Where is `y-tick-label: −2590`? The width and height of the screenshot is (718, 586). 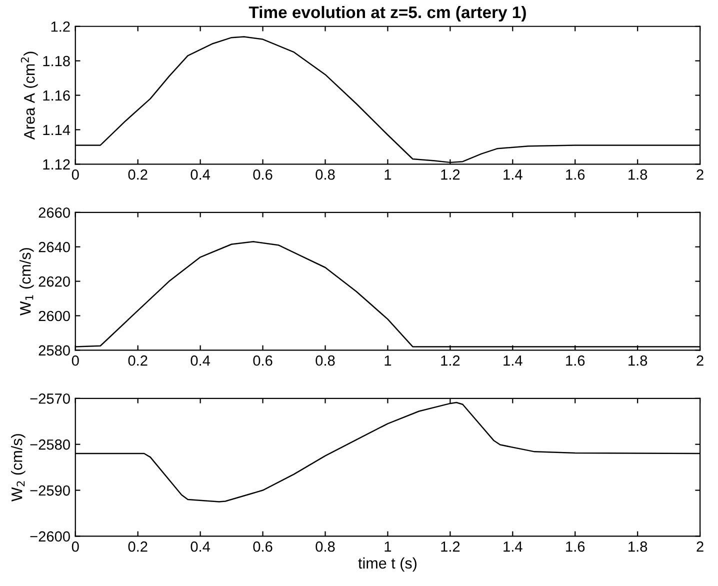
y-tick-label: −2590 is located at coordinates (50, 490).